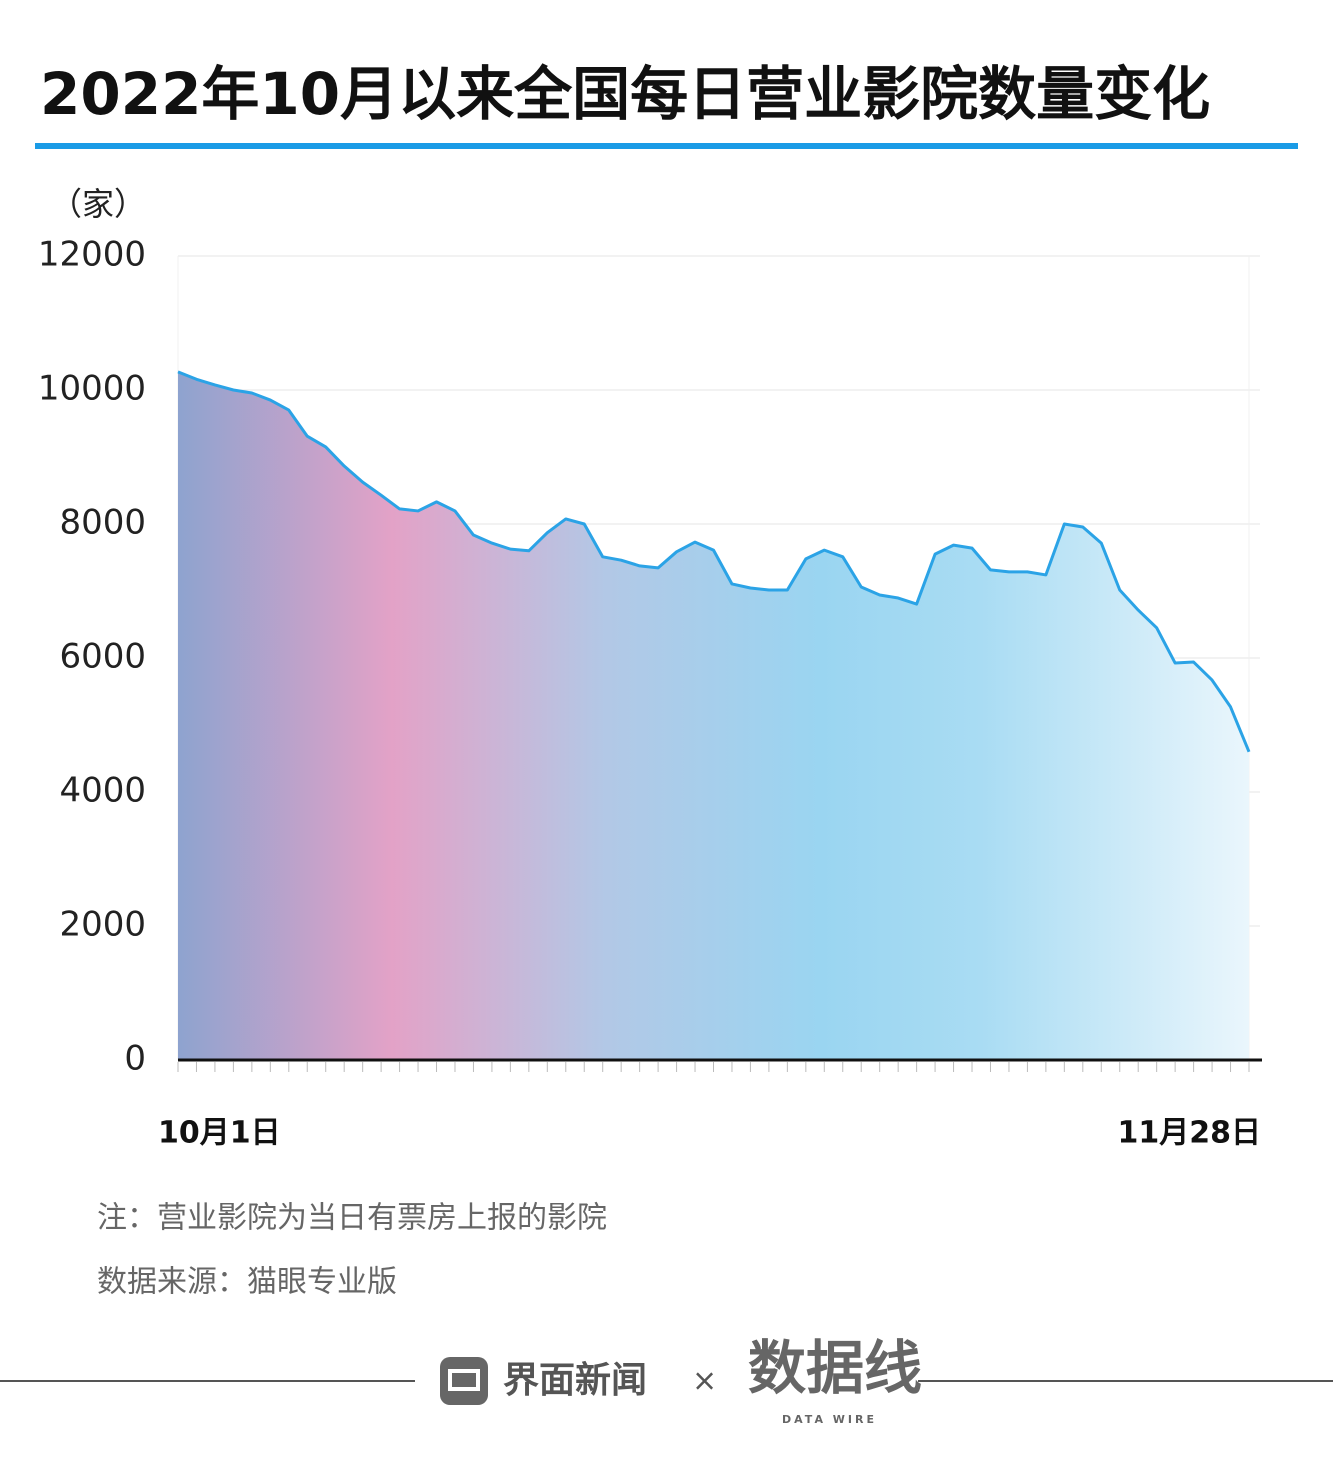  What do you see at coordinates (835, 1368) in the screenshot?
I see `partner-name: 数据线` at bounding box center [835, 1368].